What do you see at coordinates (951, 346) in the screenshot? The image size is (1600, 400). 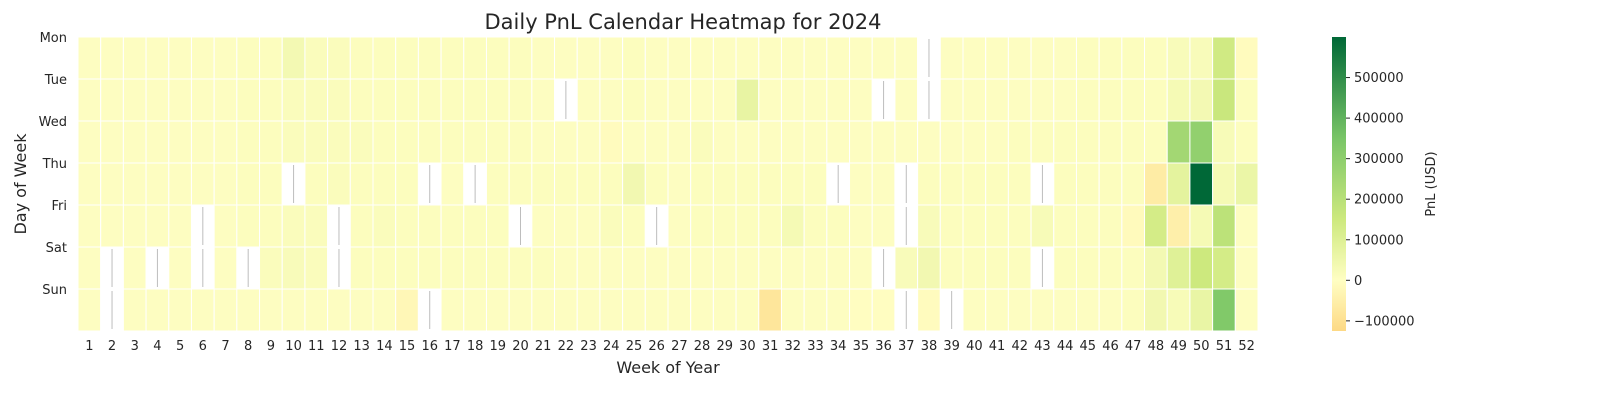 I see `x-tick-label: 39` at bounding box center [951, 346].